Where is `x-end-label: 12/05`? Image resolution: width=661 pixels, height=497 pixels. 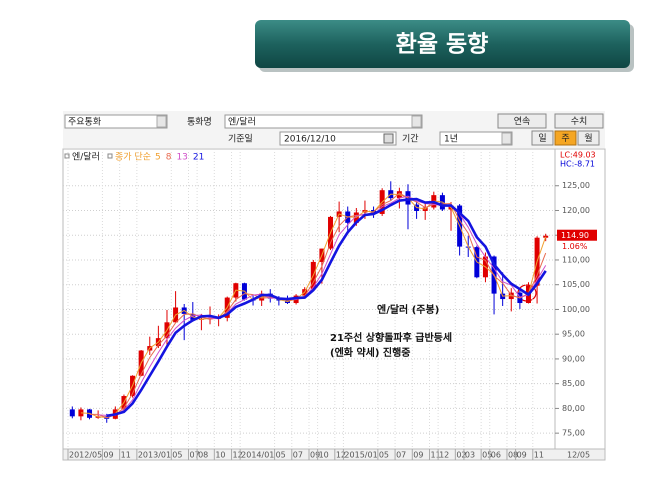 x-end-label: 12/05 is located at coordinates (578, 455).